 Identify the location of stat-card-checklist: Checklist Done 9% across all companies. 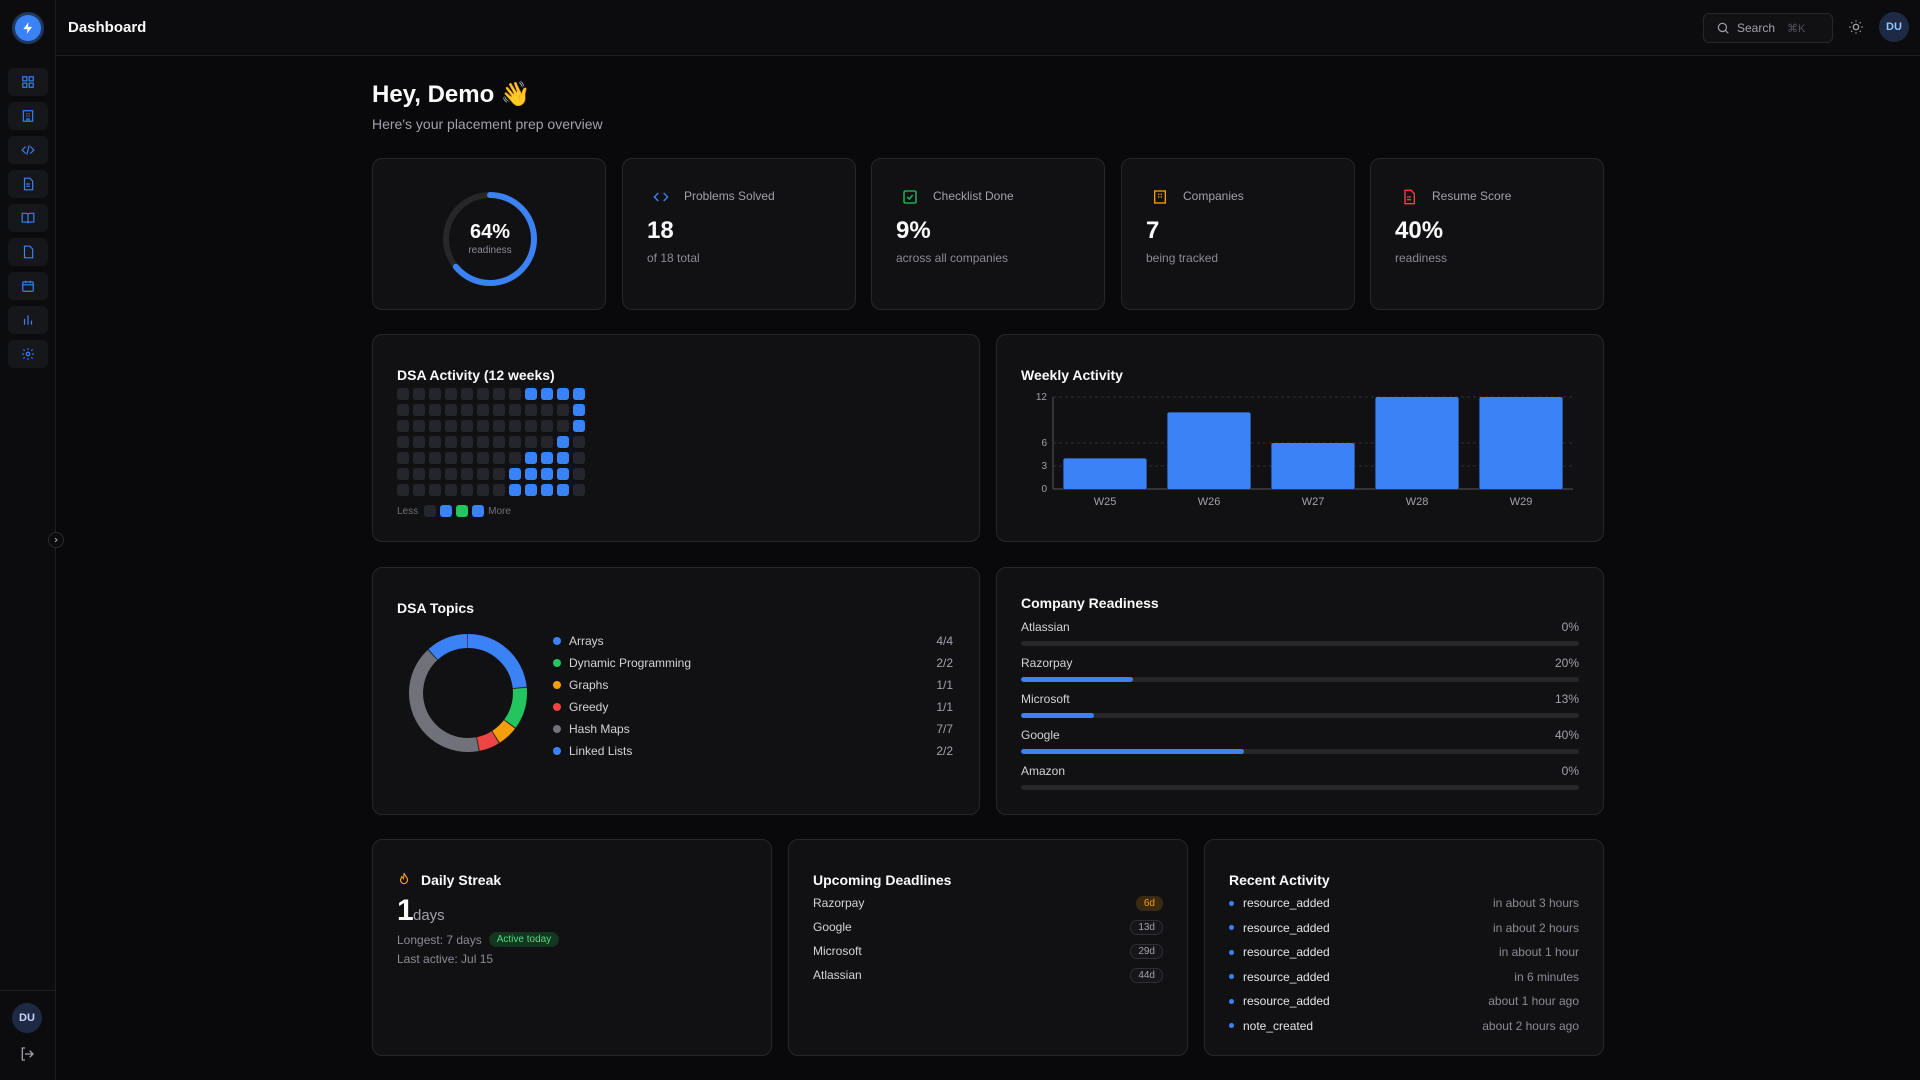
(988, 234).